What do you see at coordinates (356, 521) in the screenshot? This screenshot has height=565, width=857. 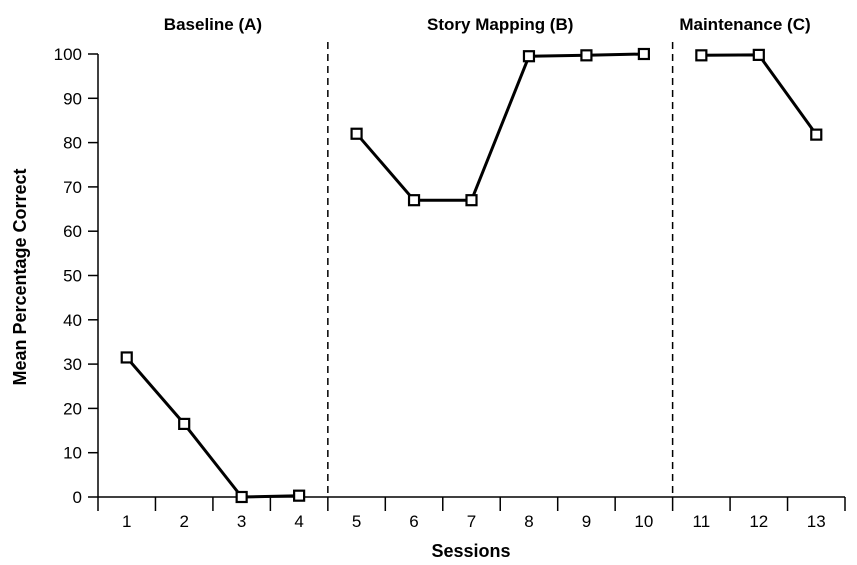 I see `x-tick-label: 5` at bounding box center [356, 521].